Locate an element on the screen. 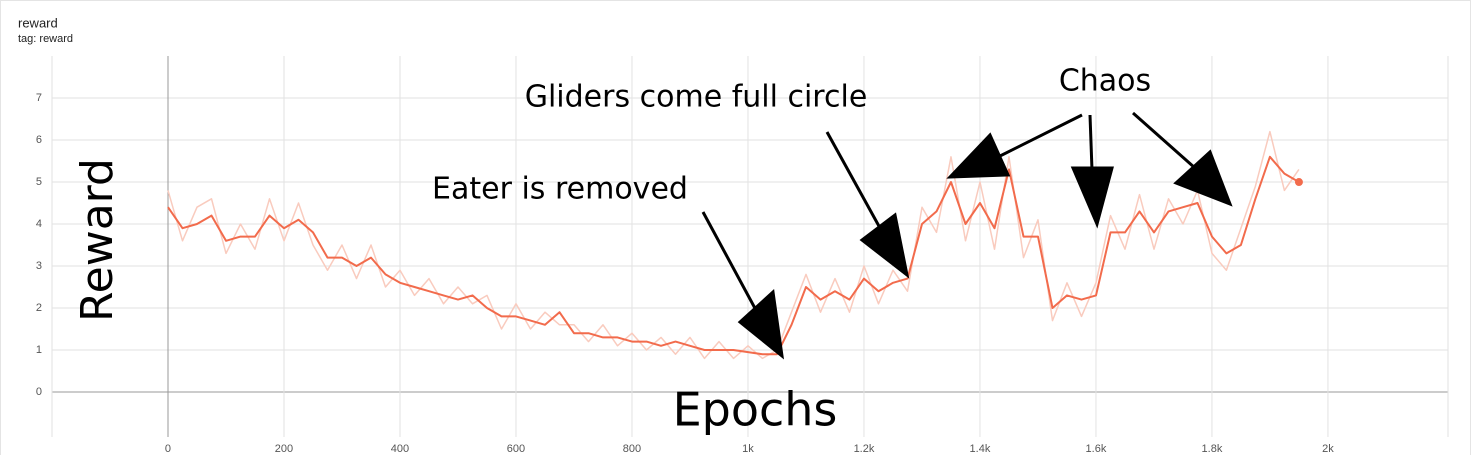 This screenshot has height=459, width=1471. chart-subtitle: tag: reward is located at coordinates (45, 39).